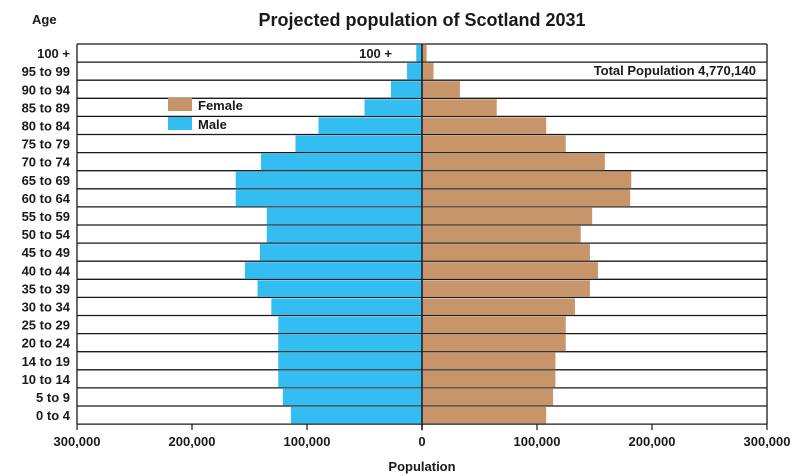 The height and width of the screenshot is (476, 807). I want to click on x-tick-label: 0, so click(421, 441).